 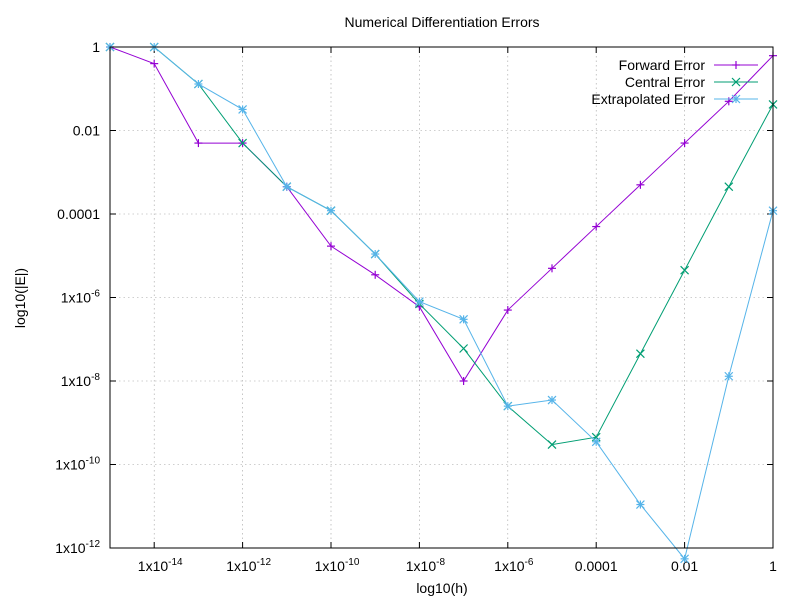 What do you see at coordinates (773, 566) in the screenshot?
I see `x-tick-label: 1` at bounding box center [773, 566].